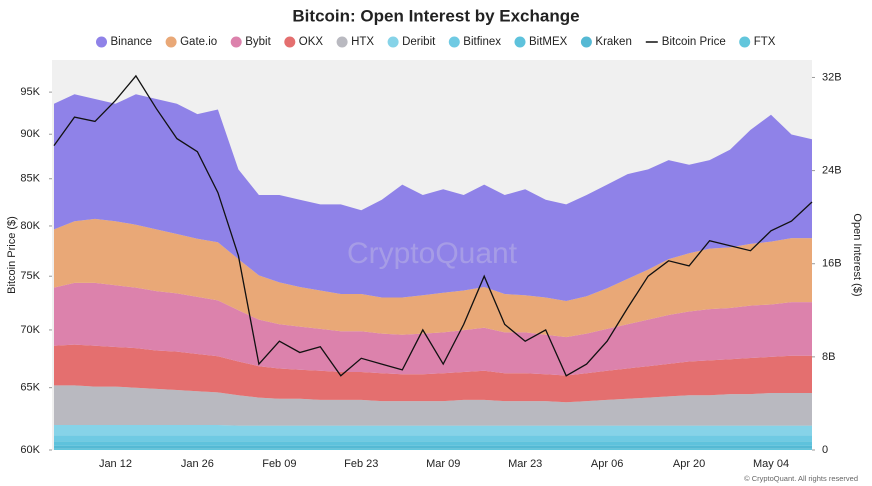 The width and height of the screenshot is (872, 486). What do you see at coordinates (771, 464) in the screenshot?
I see `x-tick-label: May 04` at bounding box center [771, 464].